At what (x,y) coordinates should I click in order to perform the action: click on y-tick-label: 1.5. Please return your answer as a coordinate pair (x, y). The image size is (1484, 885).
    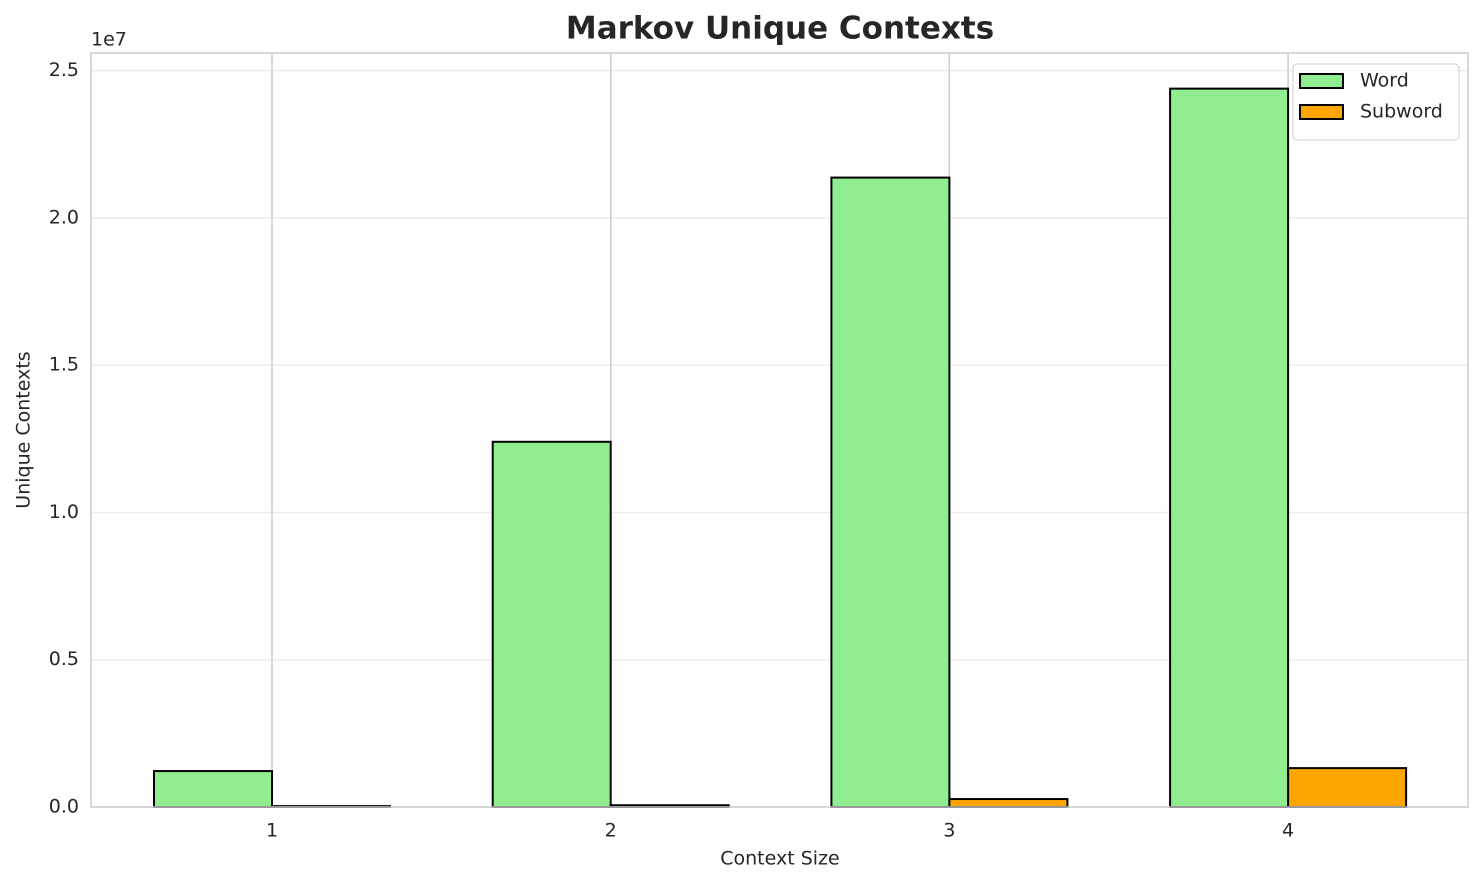
    Looking at the image, I should click on (64, 365).